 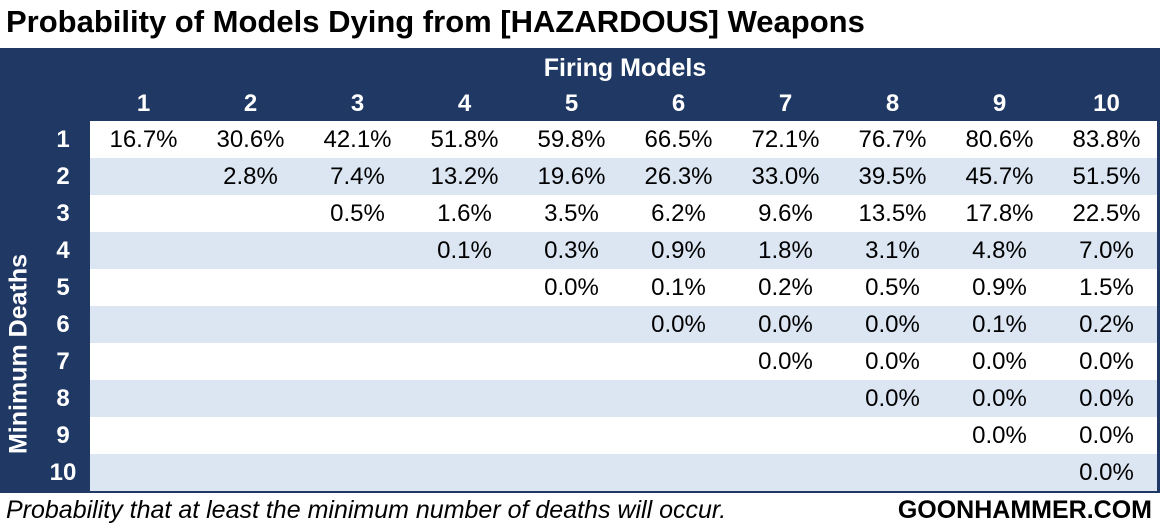 What do you see at coordinates (892, 250) in the screenshot?
I see `table-cell: 3.1%` at bounding box center [892, 250].